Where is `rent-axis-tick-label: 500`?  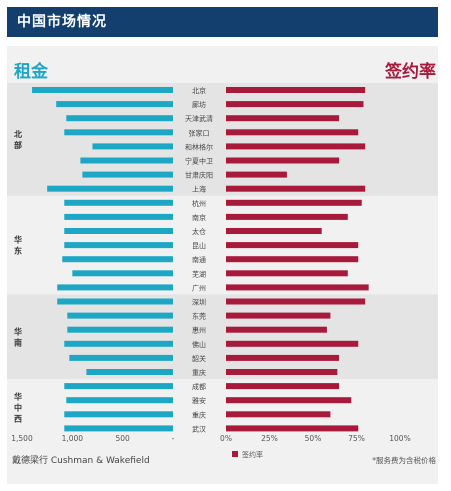
rent-axis-tick-label: 500 is located at coordinates (123, 438).